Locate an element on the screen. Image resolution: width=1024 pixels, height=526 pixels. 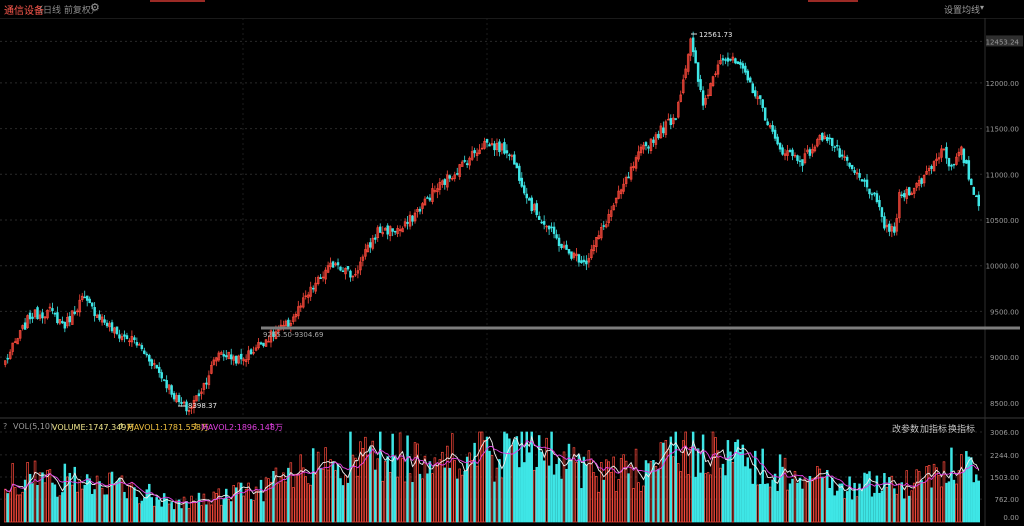
settings-ma-button: 设置均线 is located at coordinates (961, 11).